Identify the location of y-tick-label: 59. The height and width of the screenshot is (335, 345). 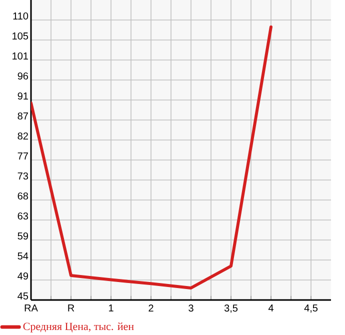
(23, 236).